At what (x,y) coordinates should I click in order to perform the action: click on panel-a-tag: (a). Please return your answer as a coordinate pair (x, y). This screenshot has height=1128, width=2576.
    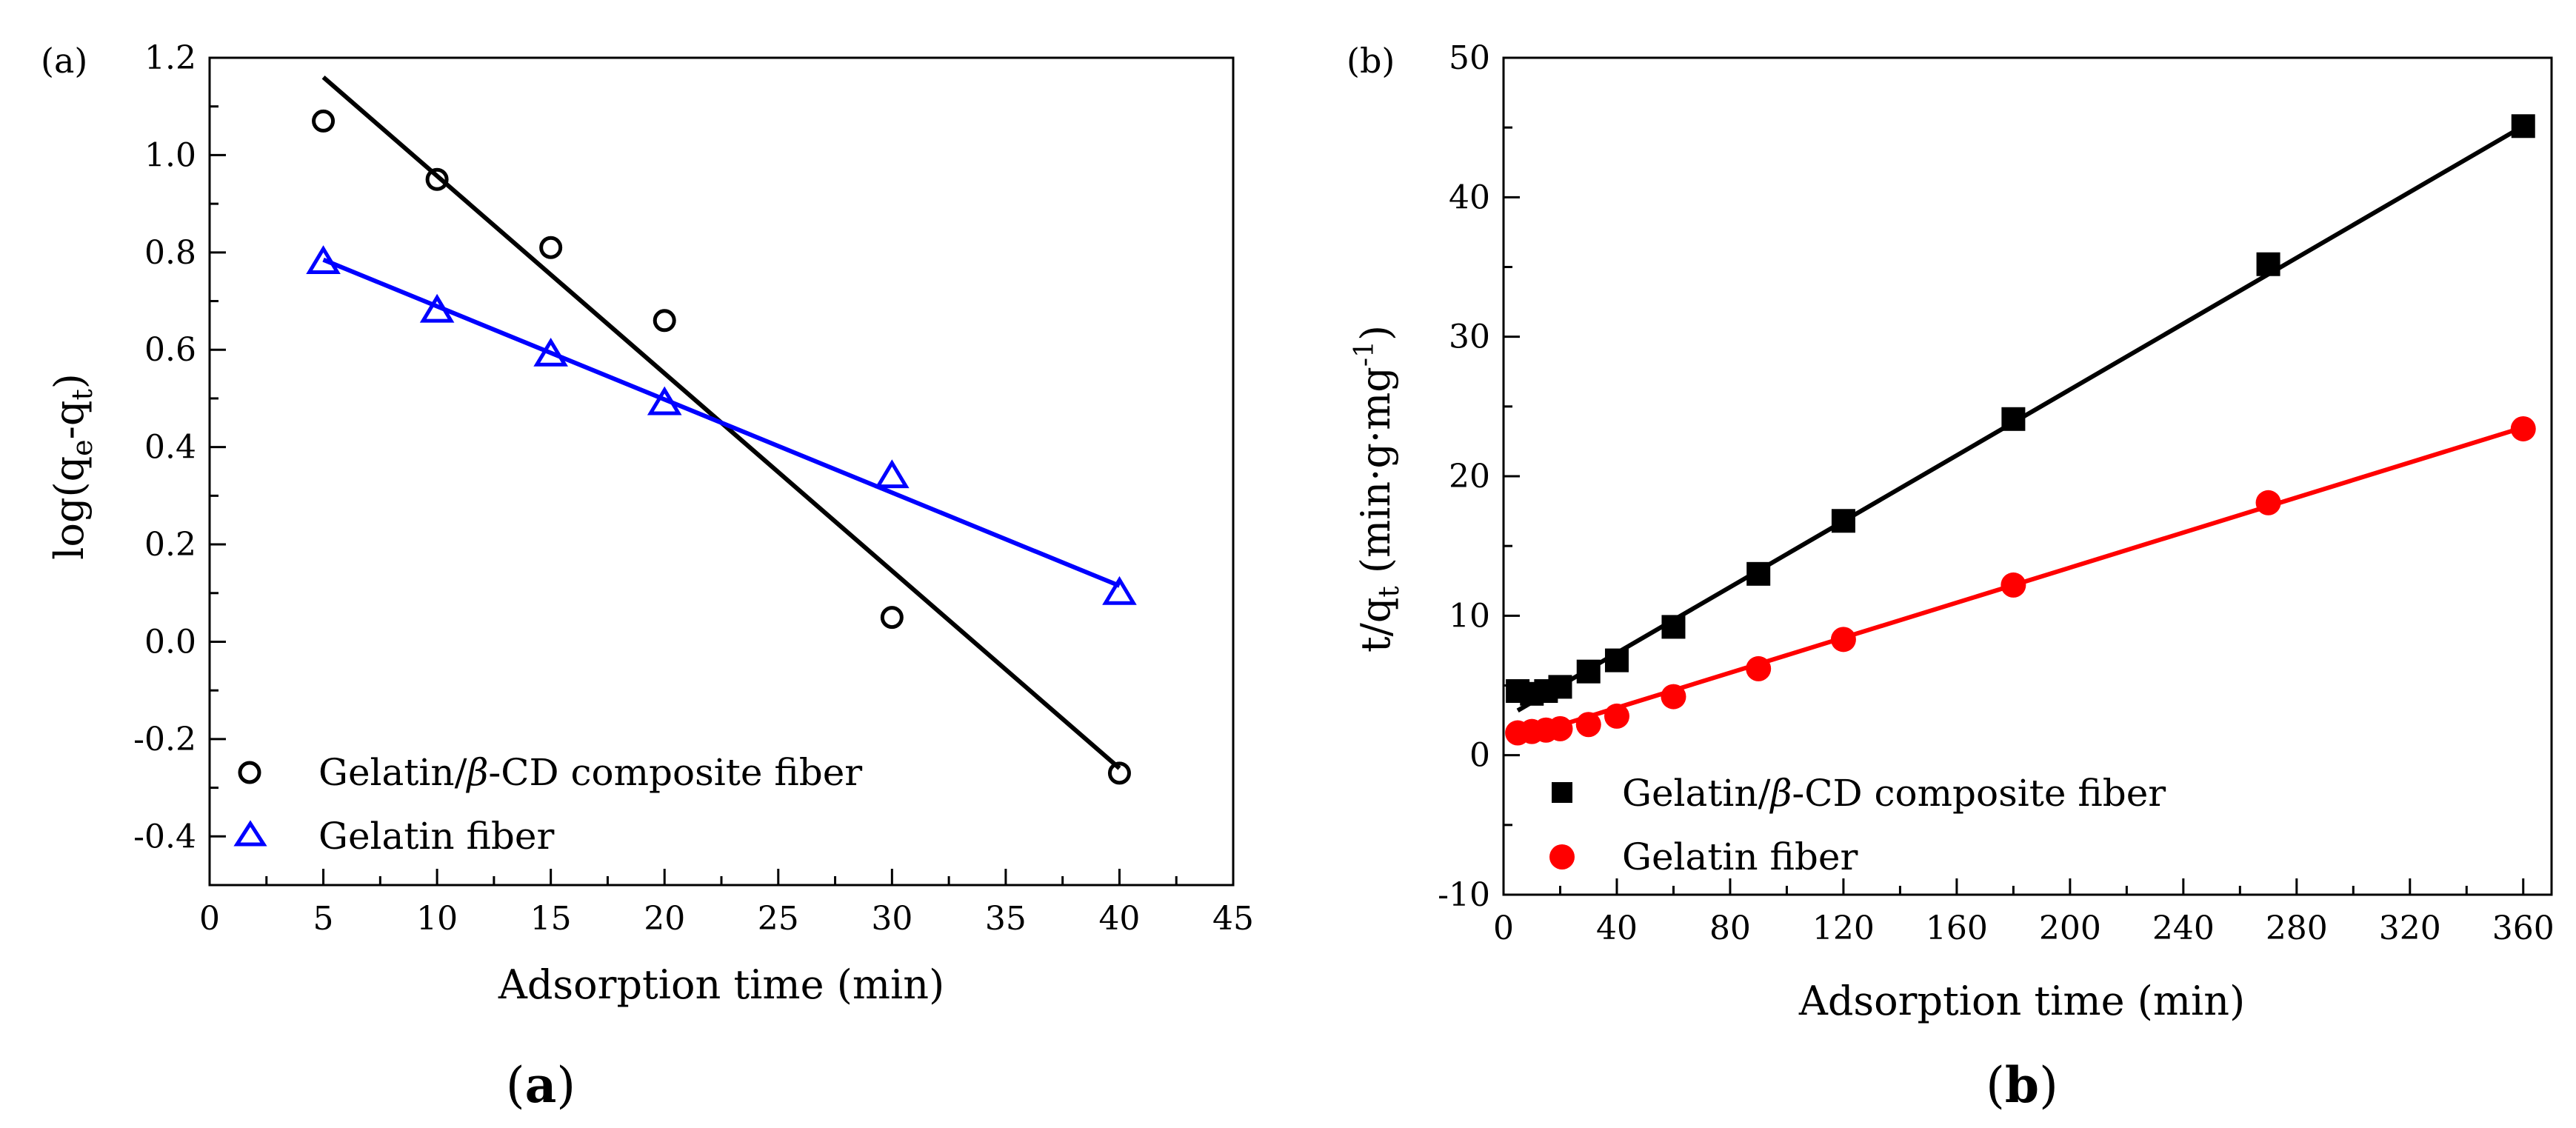
    Looking at the image, I should click on (64, 61).